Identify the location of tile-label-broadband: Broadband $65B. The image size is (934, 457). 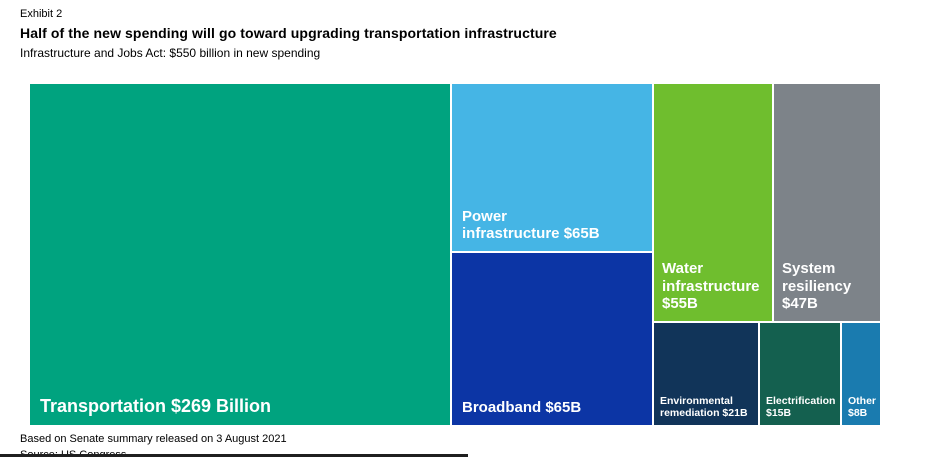
(522, 408).